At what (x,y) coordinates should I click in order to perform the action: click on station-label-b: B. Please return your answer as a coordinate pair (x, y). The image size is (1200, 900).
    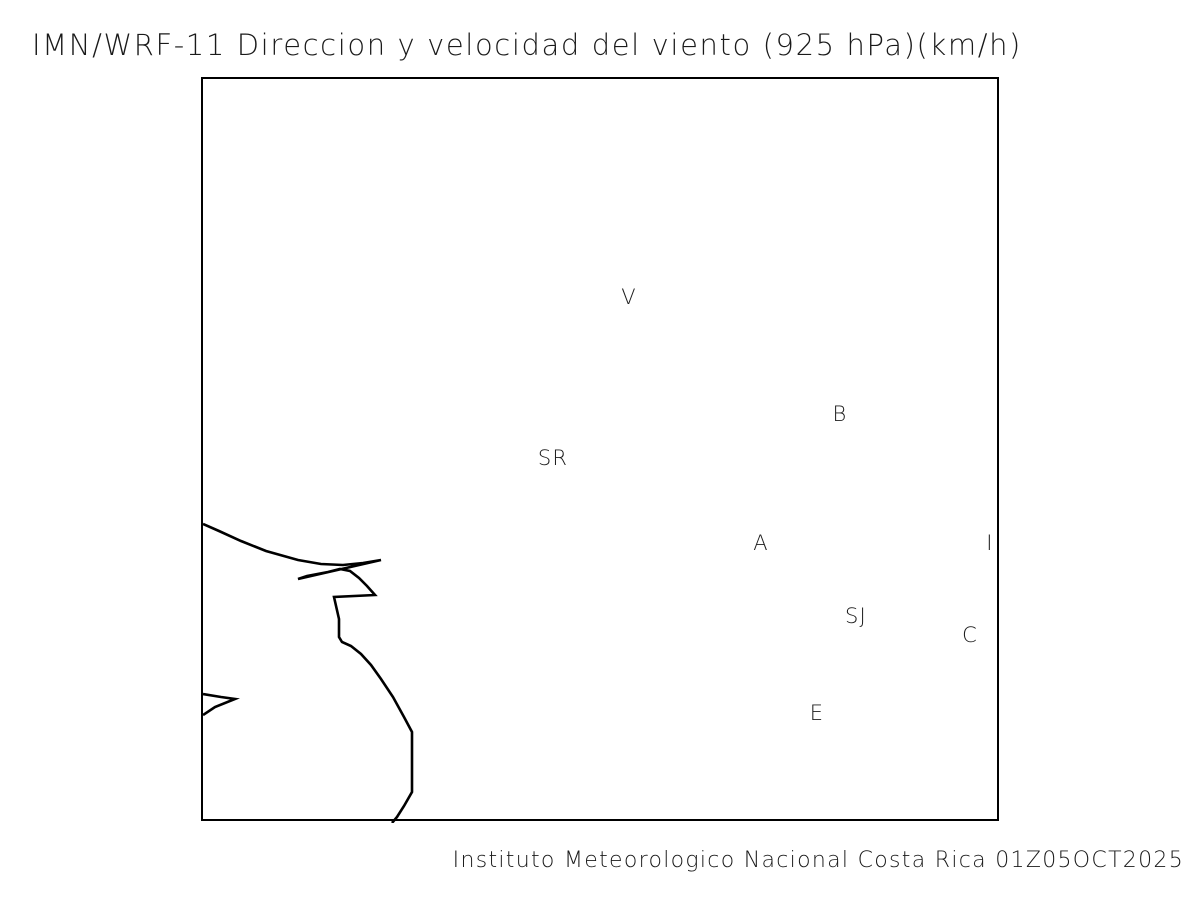
    Looking at the image, I should click on (840, 414).